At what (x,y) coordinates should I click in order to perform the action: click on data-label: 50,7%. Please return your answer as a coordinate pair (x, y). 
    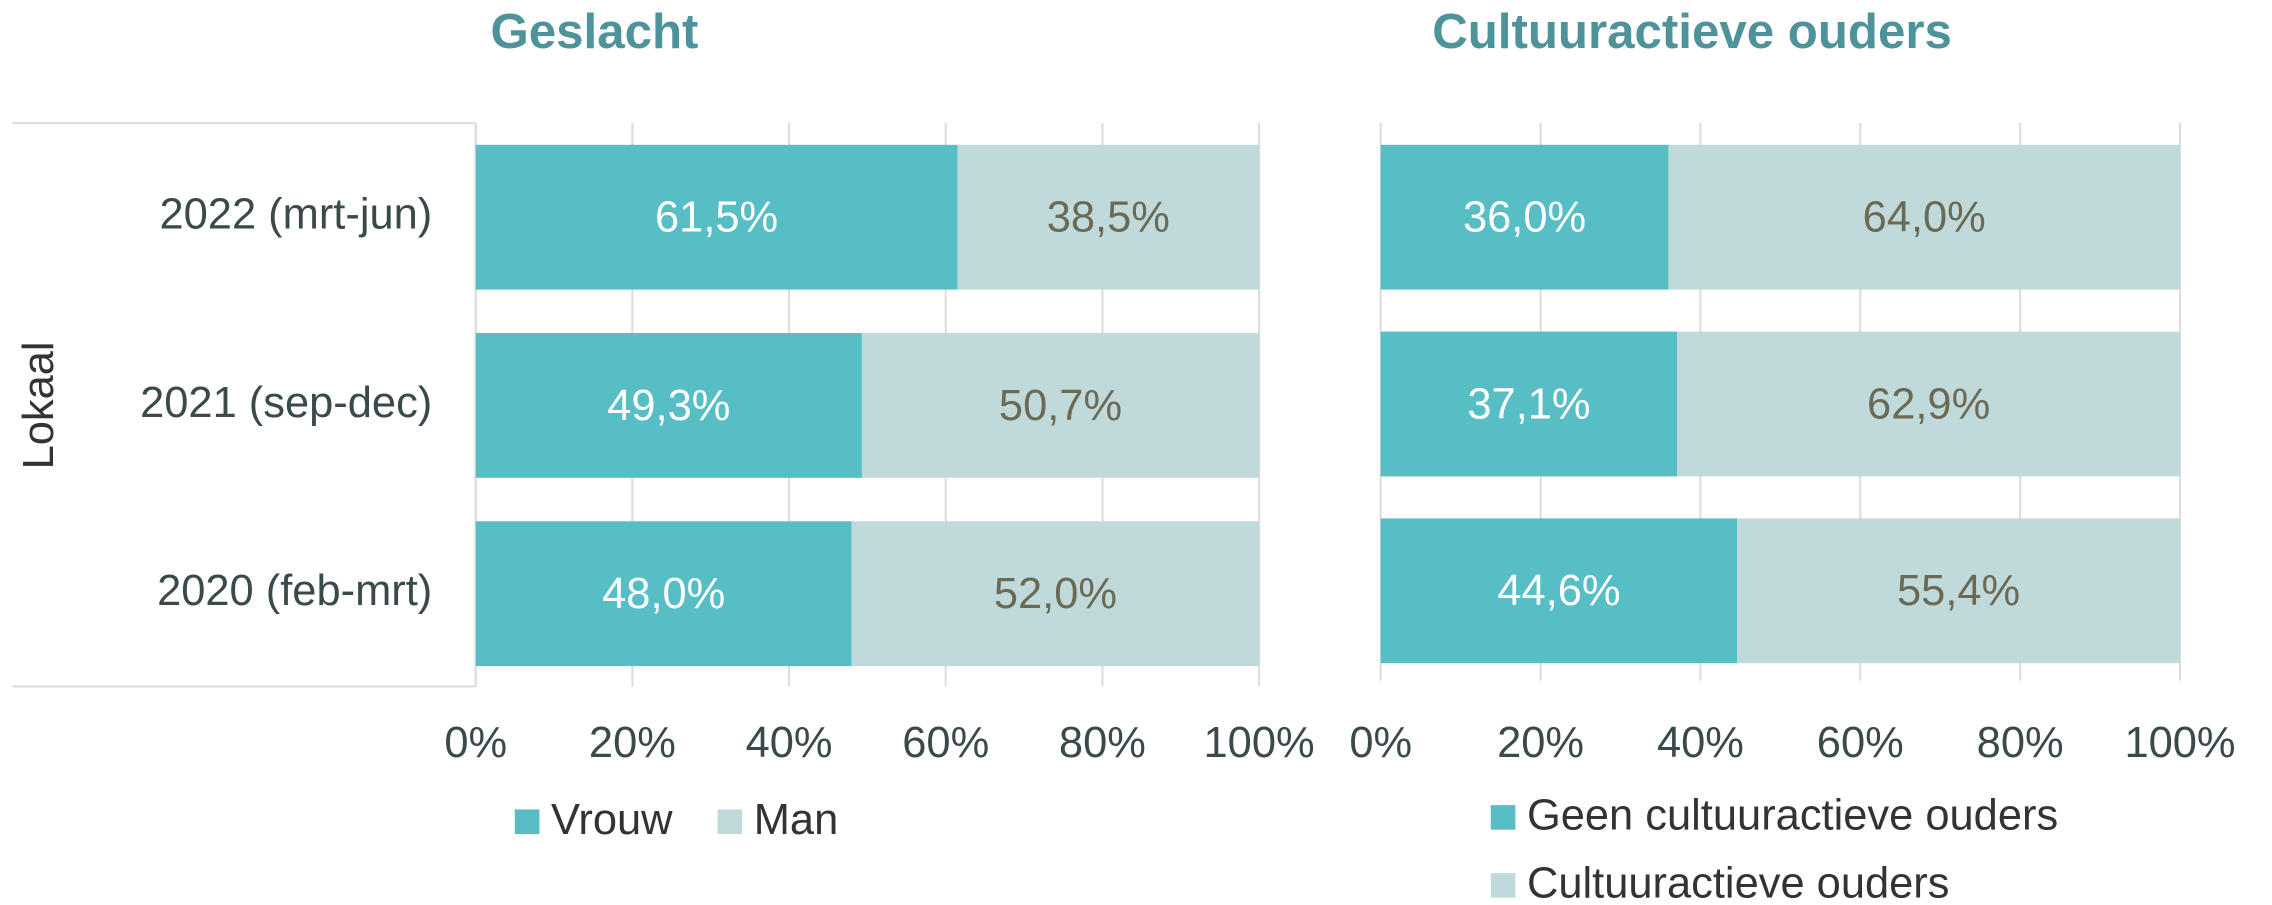
    Looking at the image, I should click on (1060, 406).